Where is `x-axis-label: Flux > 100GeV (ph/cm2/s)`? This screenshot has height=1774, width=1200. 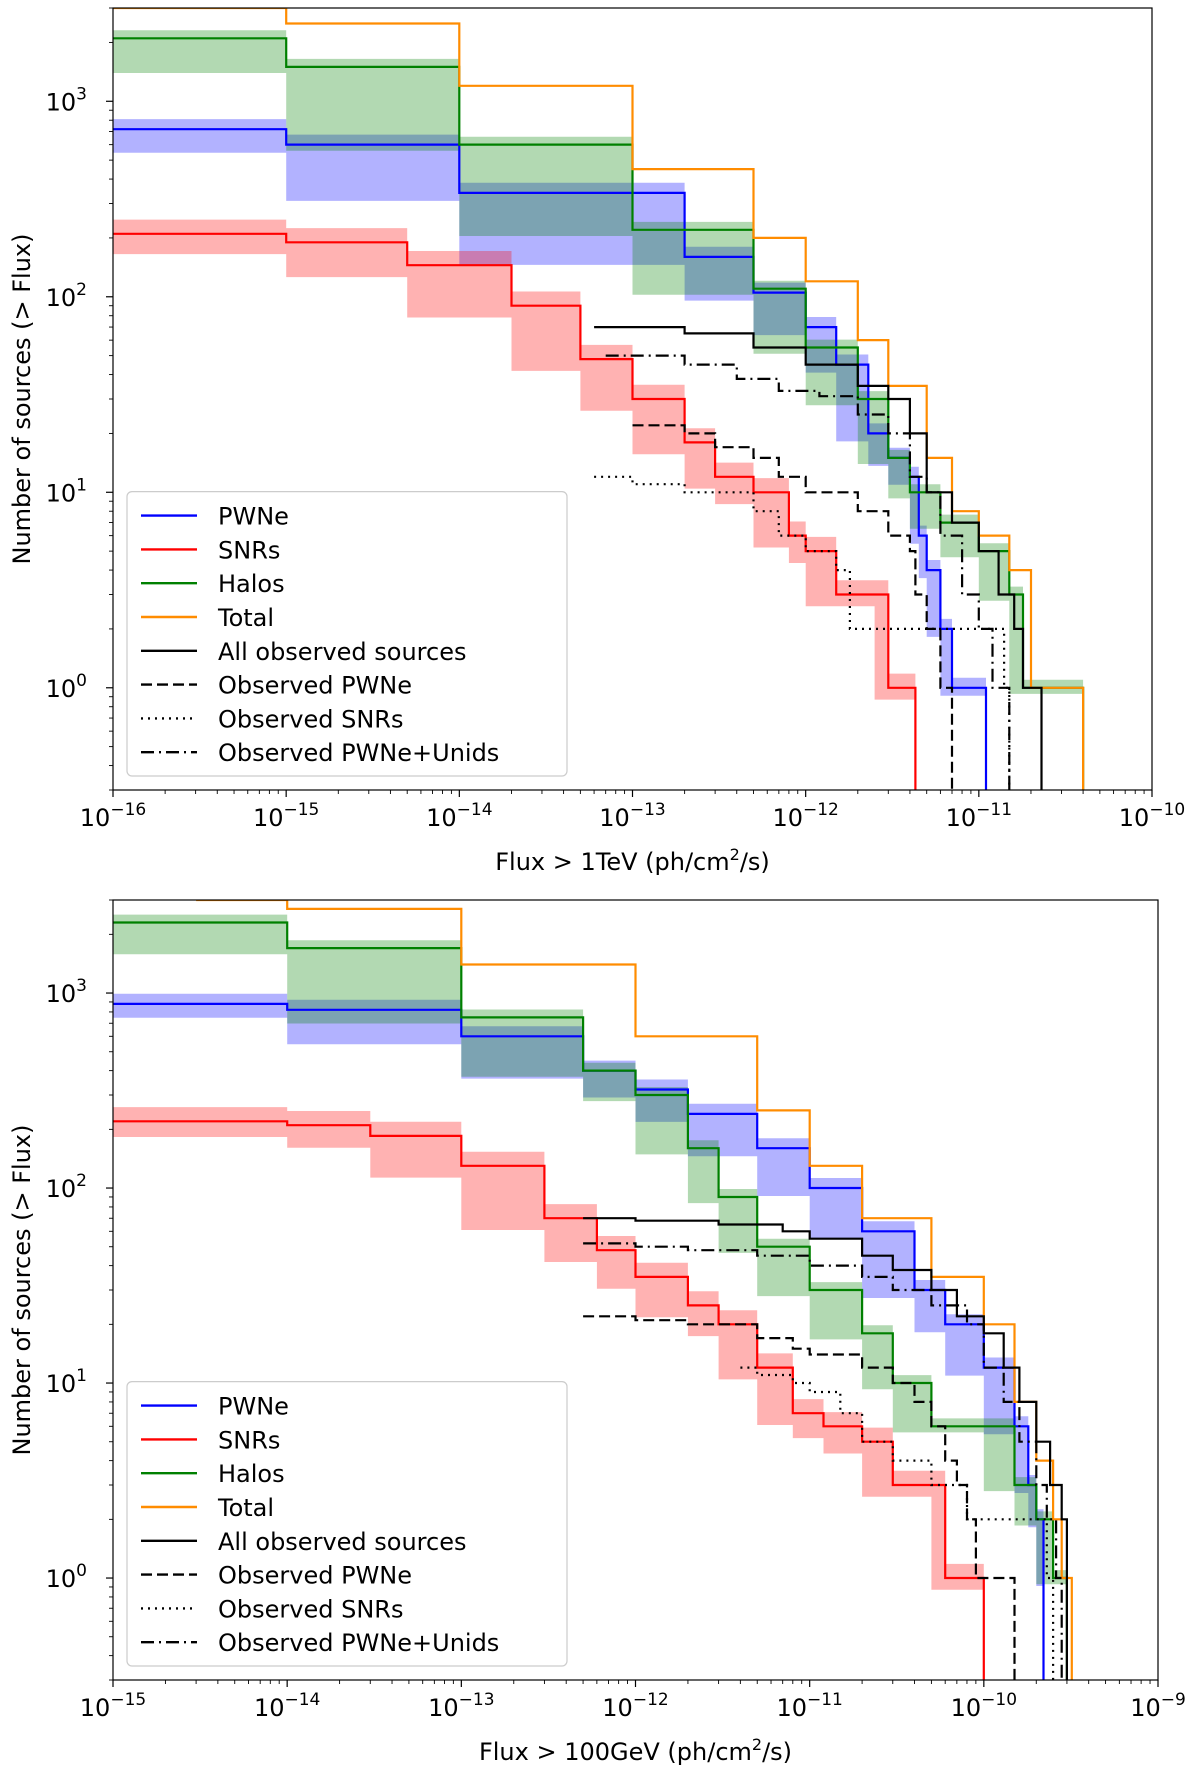 x-axis-label: Flux > 100GeV (ph/cm2/s) is located at coordinates (635, 1750).